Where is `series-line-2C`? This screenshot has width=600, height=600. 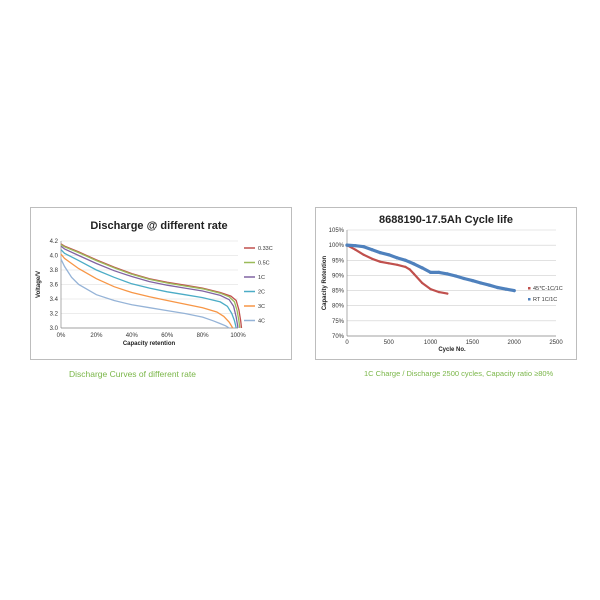
series-line-2C is located at coordinates (148, 289).